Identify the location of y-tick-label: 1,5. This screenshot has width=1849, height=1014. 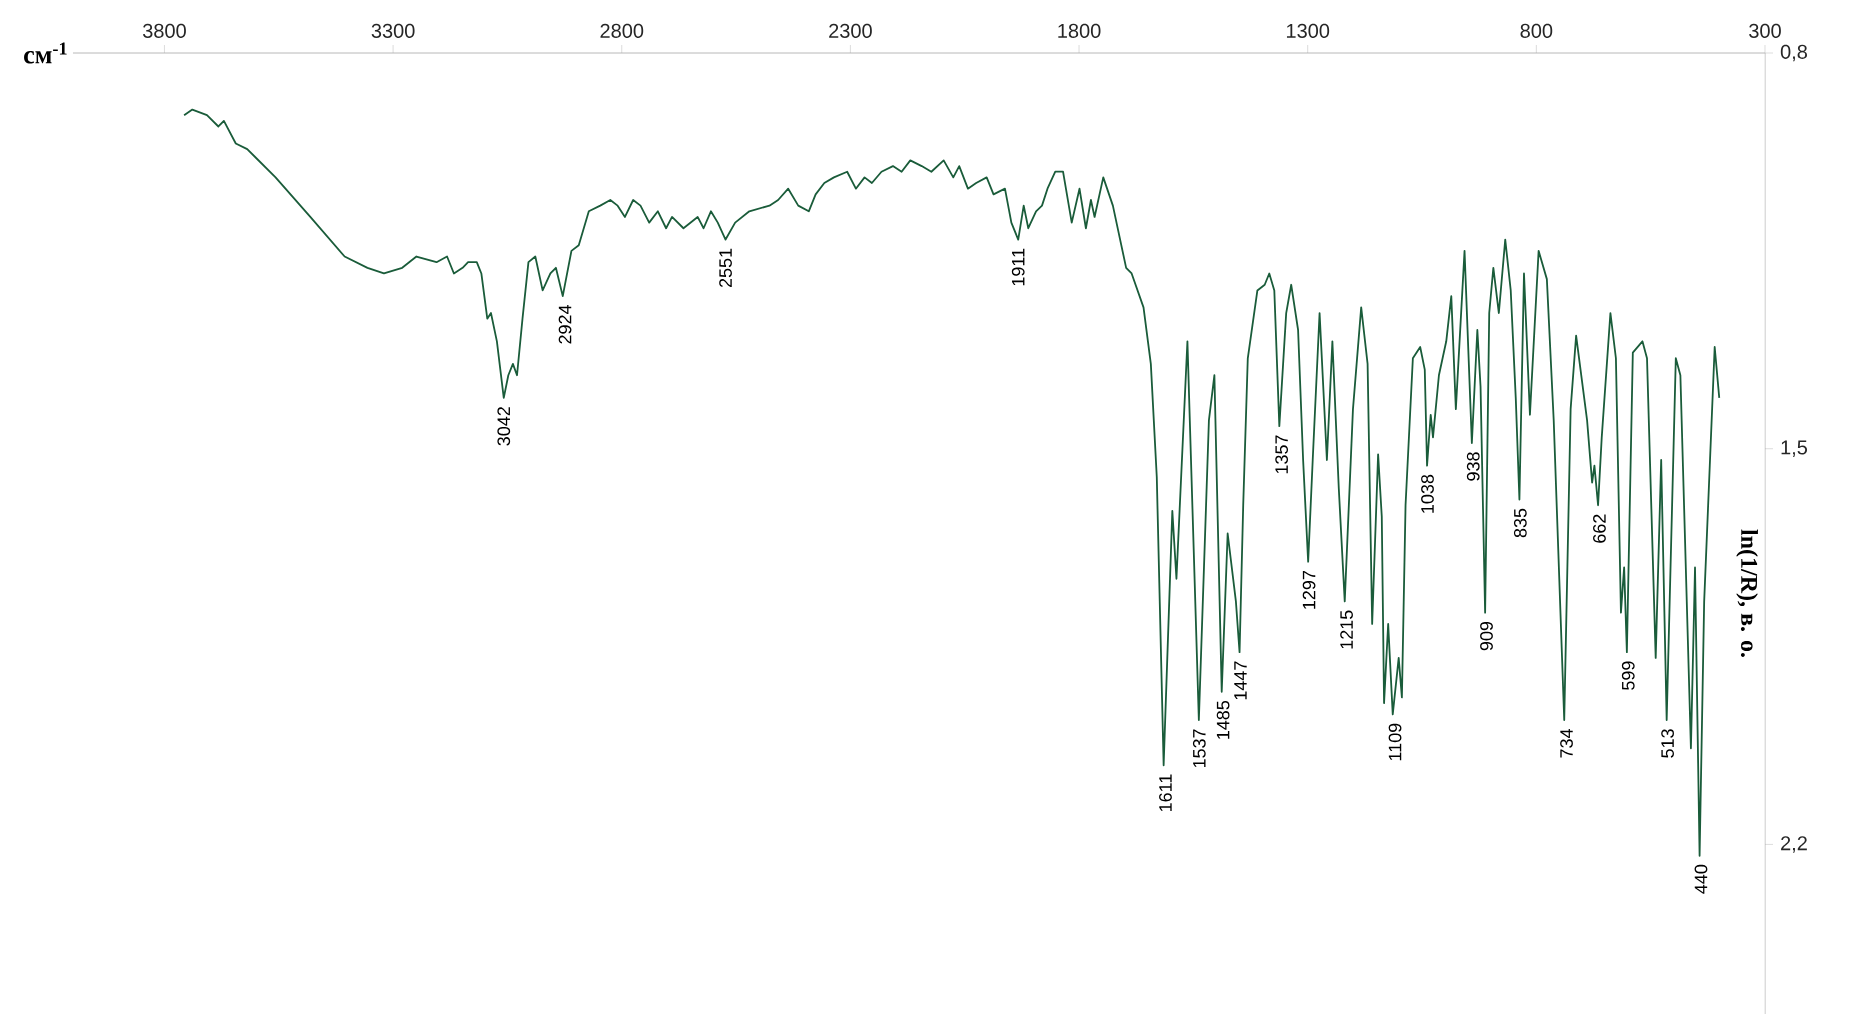
(1794, 448).